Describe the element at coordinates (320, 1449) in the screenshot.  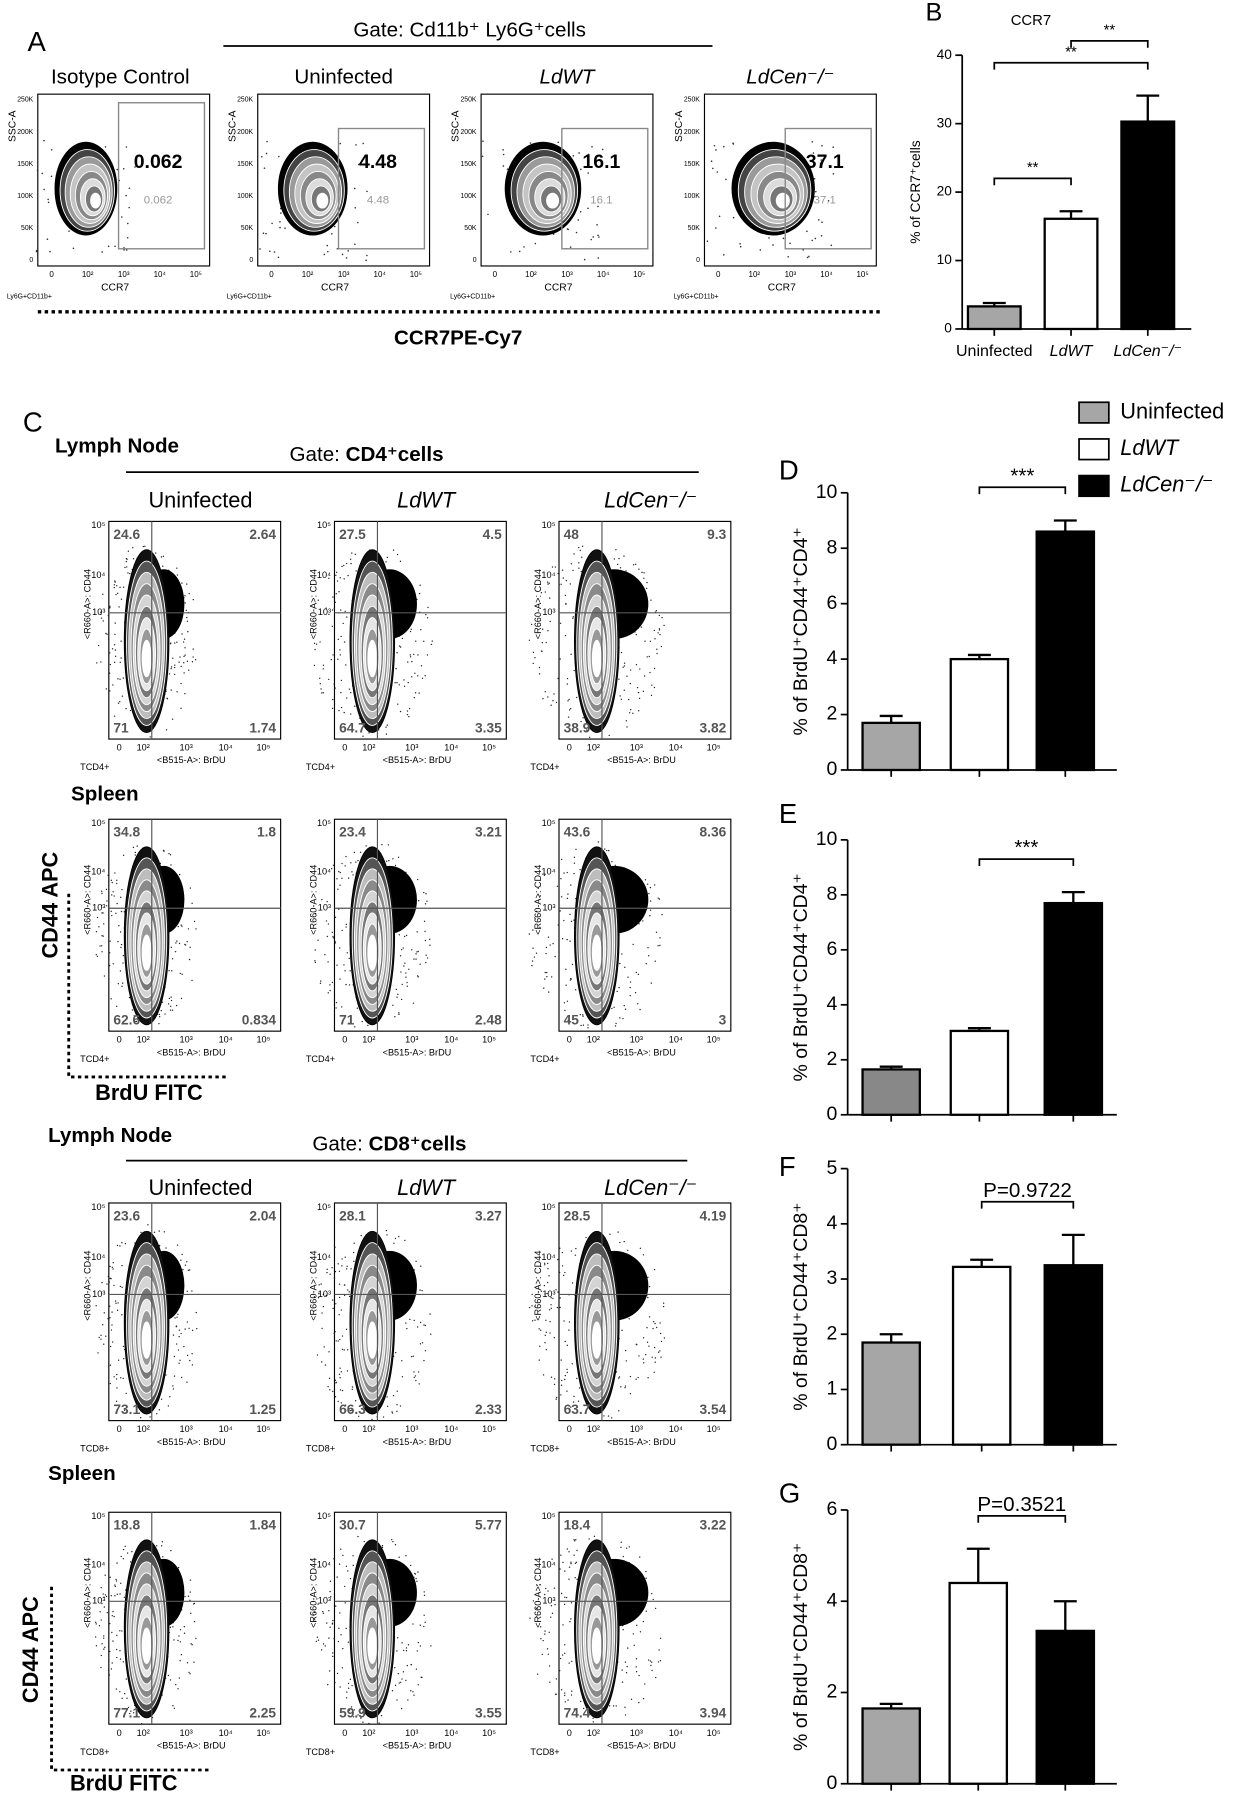
I see `corner-label: TCD8+` at that location.